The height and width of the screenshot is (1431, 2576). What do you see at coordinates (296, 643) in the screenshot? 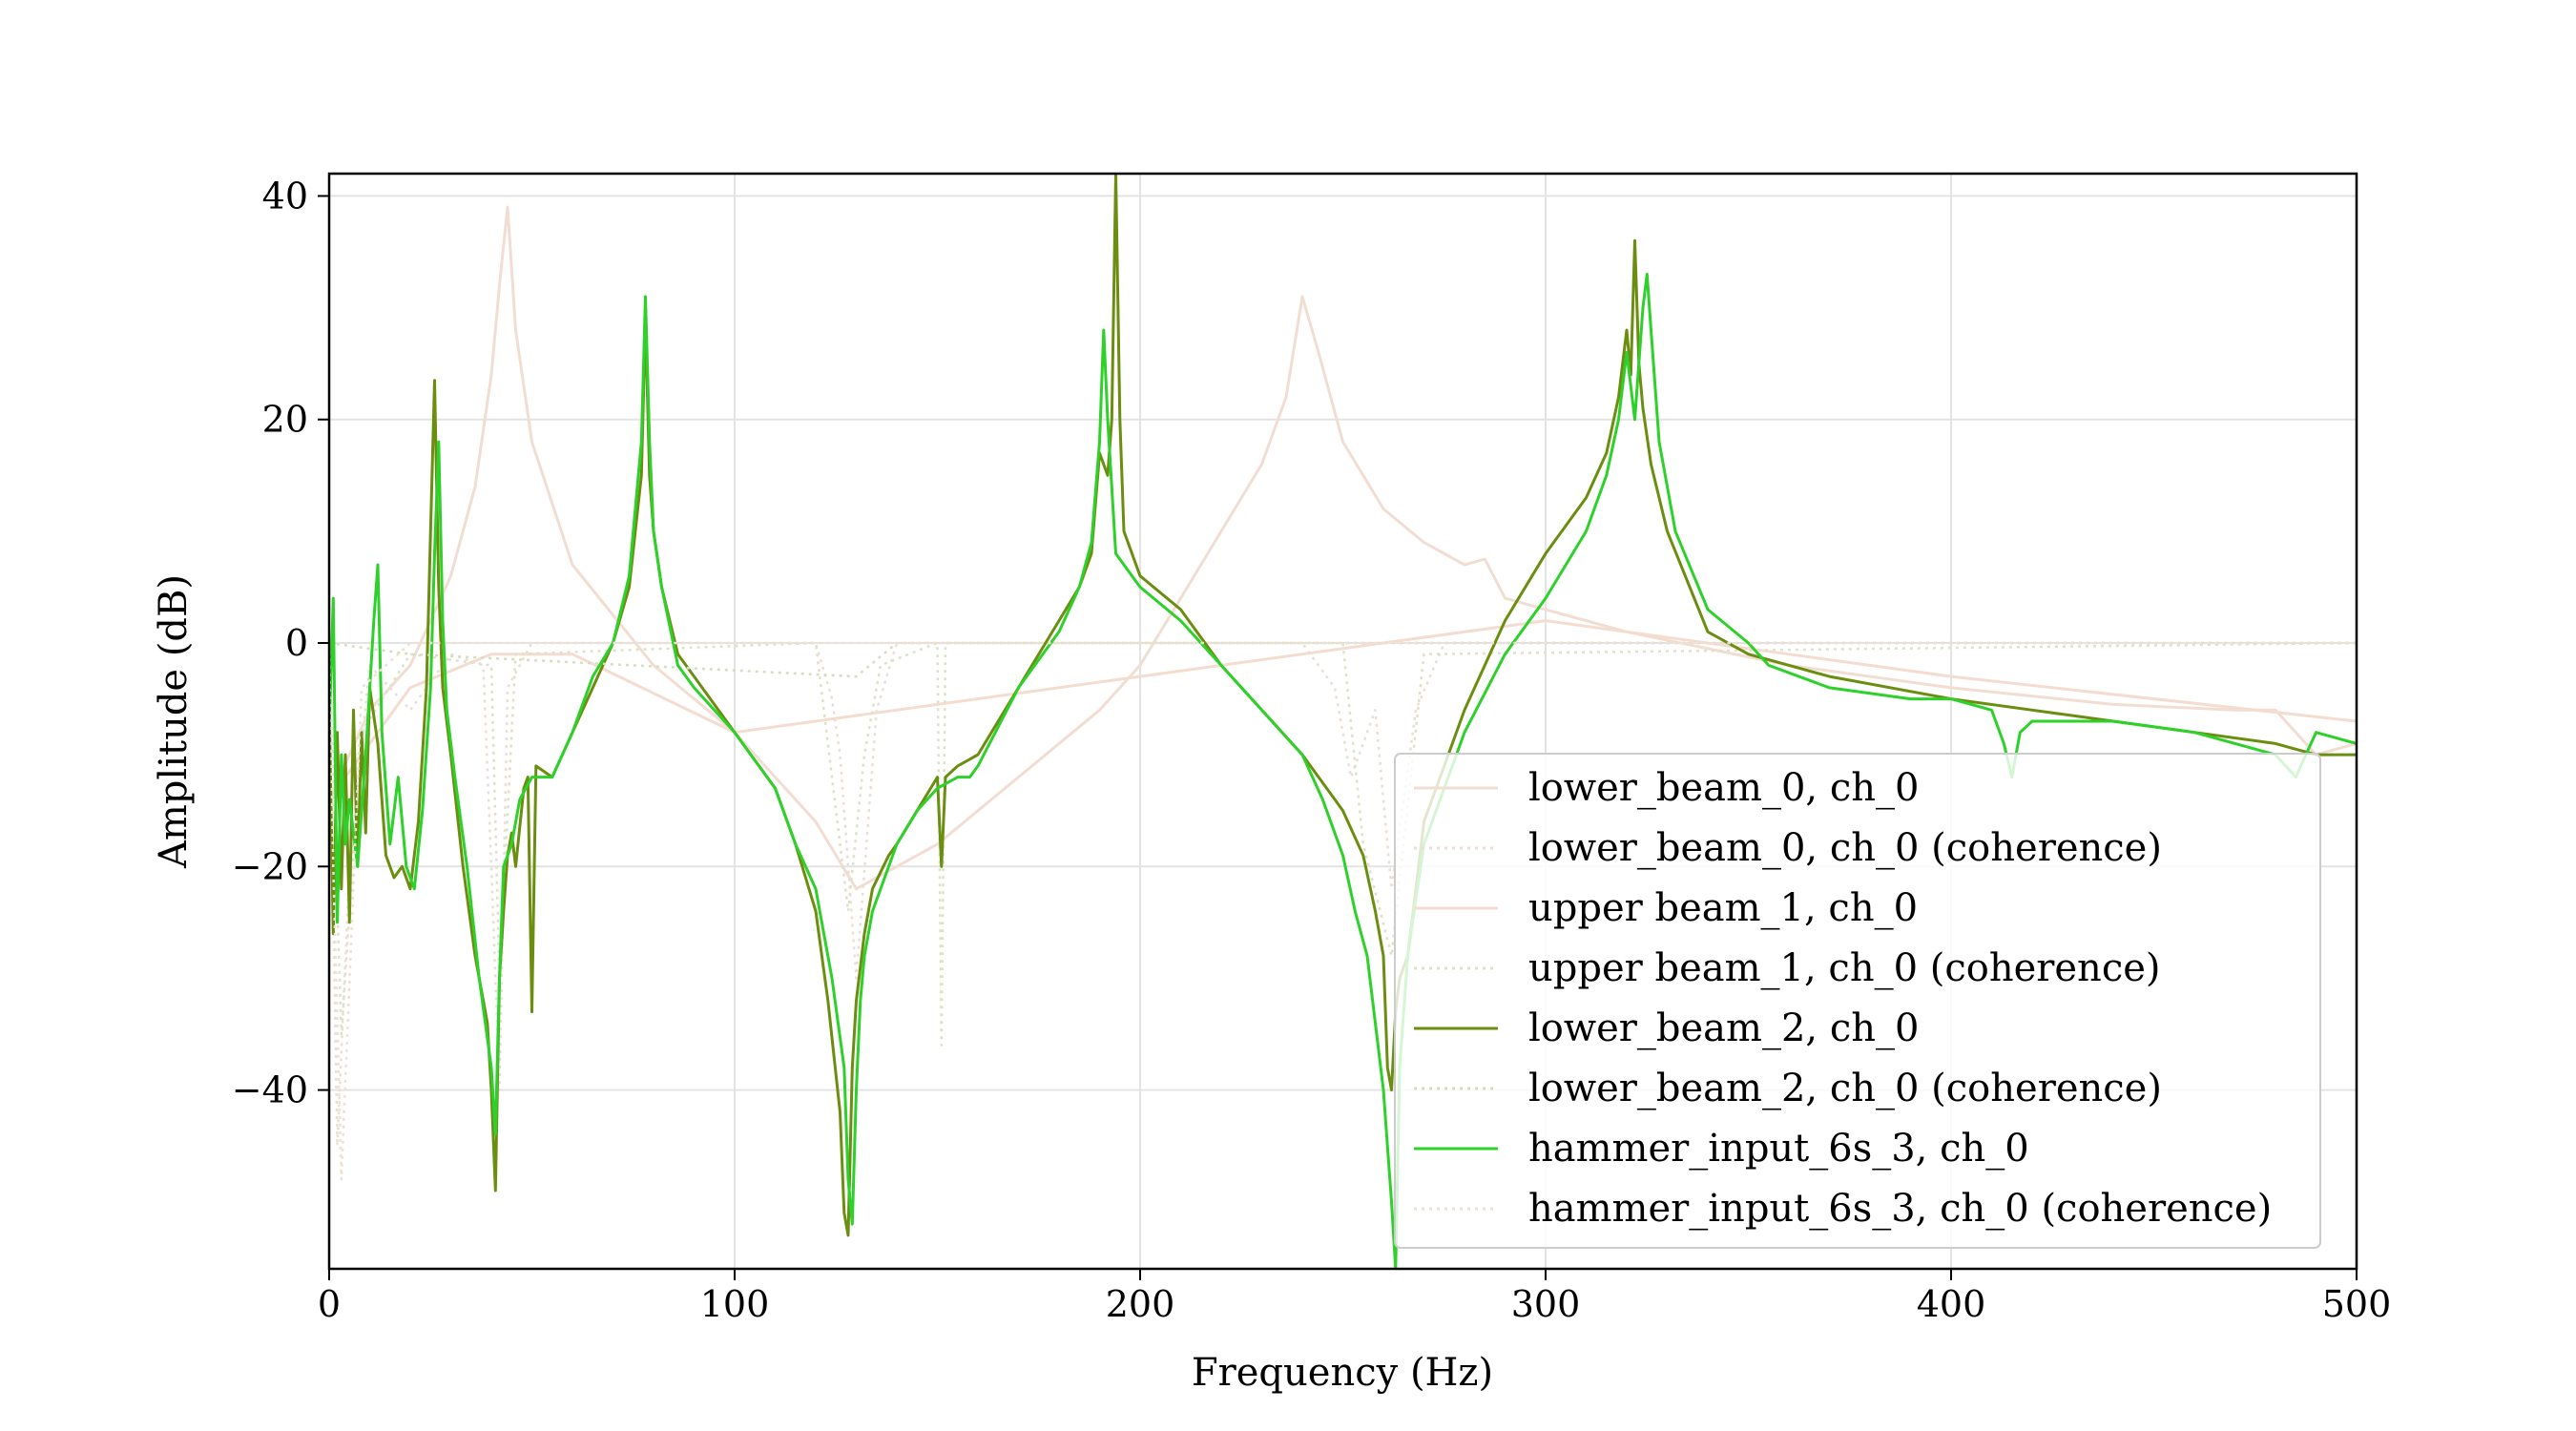
I see `y-tick-label: 0` at bounding box center [296, 643].